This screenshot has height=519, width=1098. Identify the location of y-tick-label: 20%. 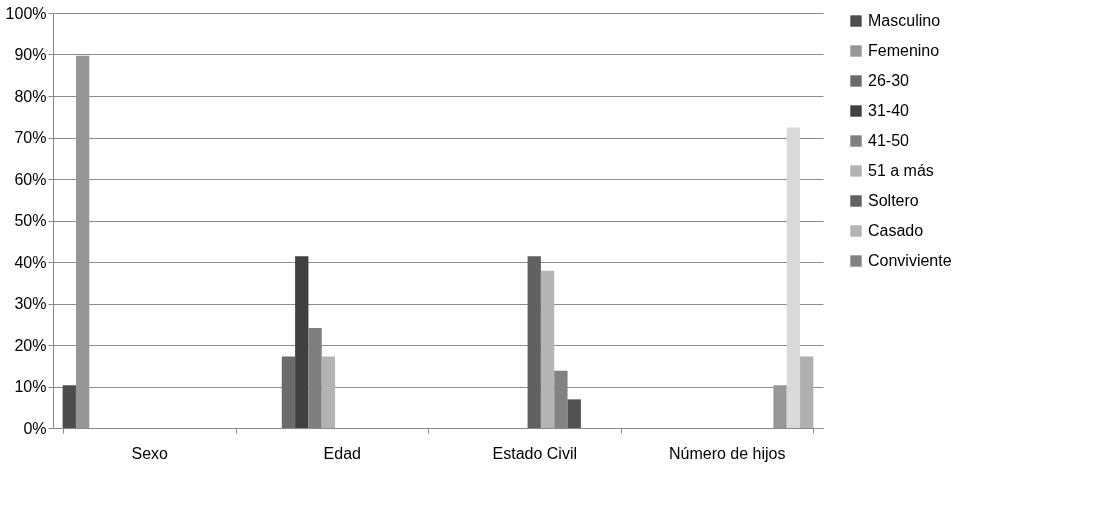
(30, 345).